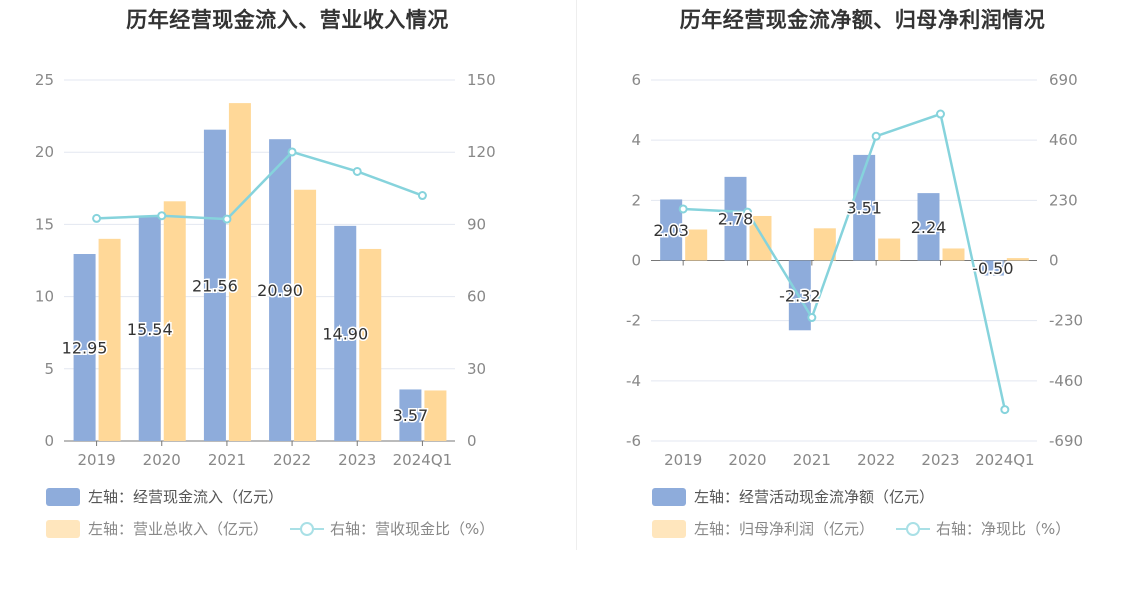 The width and height of the screenshot is (1148, 589). What do you see at coordinates (481, 80) in the screenshot?
I see `right-axis-tick: 150` at bounding box center [481, 80].